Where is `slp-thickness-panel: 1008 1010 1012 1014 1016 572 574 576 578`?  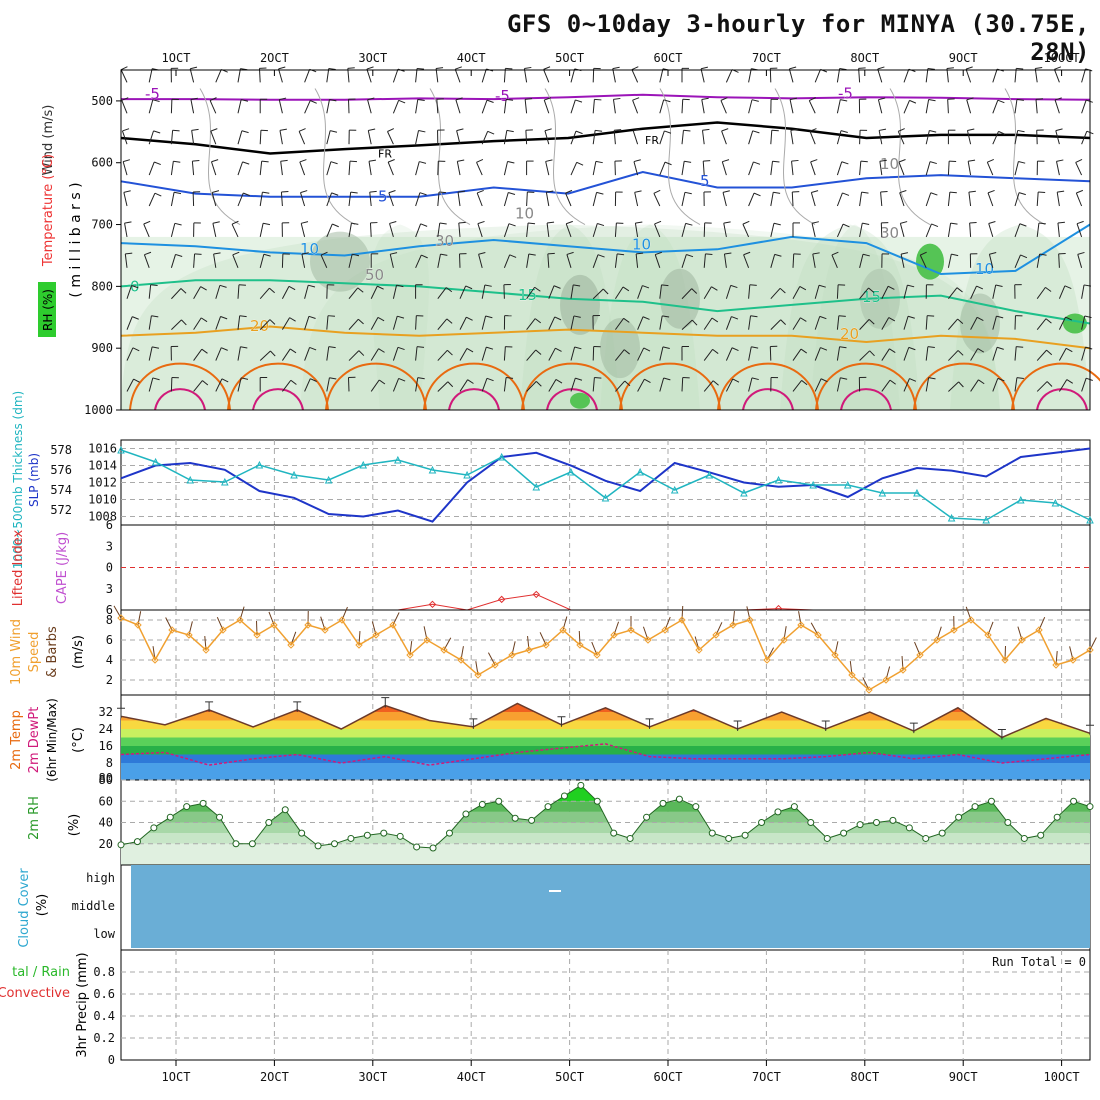
slp-thickness-panel: 1008 1010 1012 1014 1016 572 574 576 578 is located at coordinates (572, 482).